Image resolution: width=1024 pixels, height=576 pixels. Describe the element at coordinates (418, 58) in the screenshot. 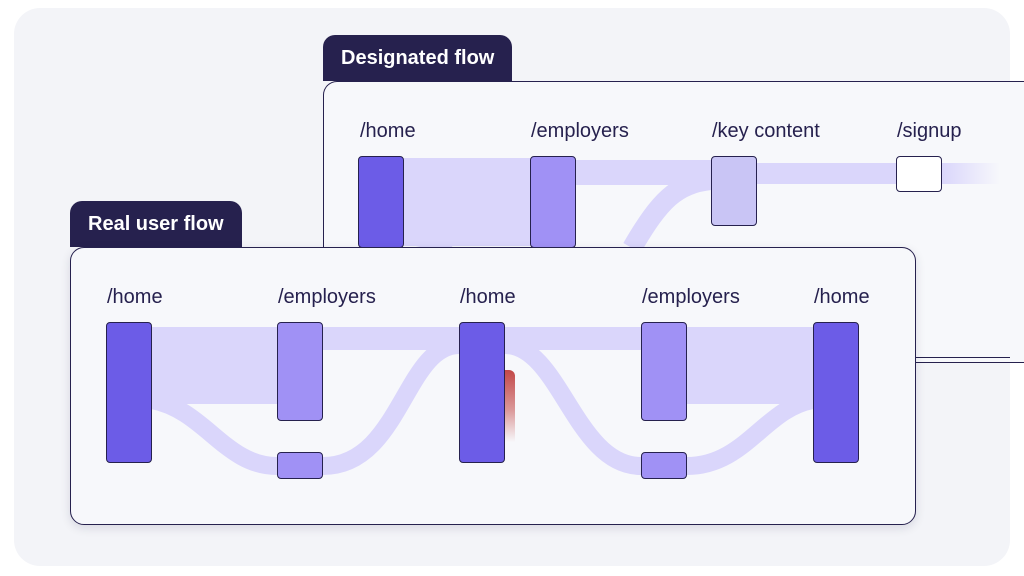

I see `designated-flow-tab: Designated flow` at that location.